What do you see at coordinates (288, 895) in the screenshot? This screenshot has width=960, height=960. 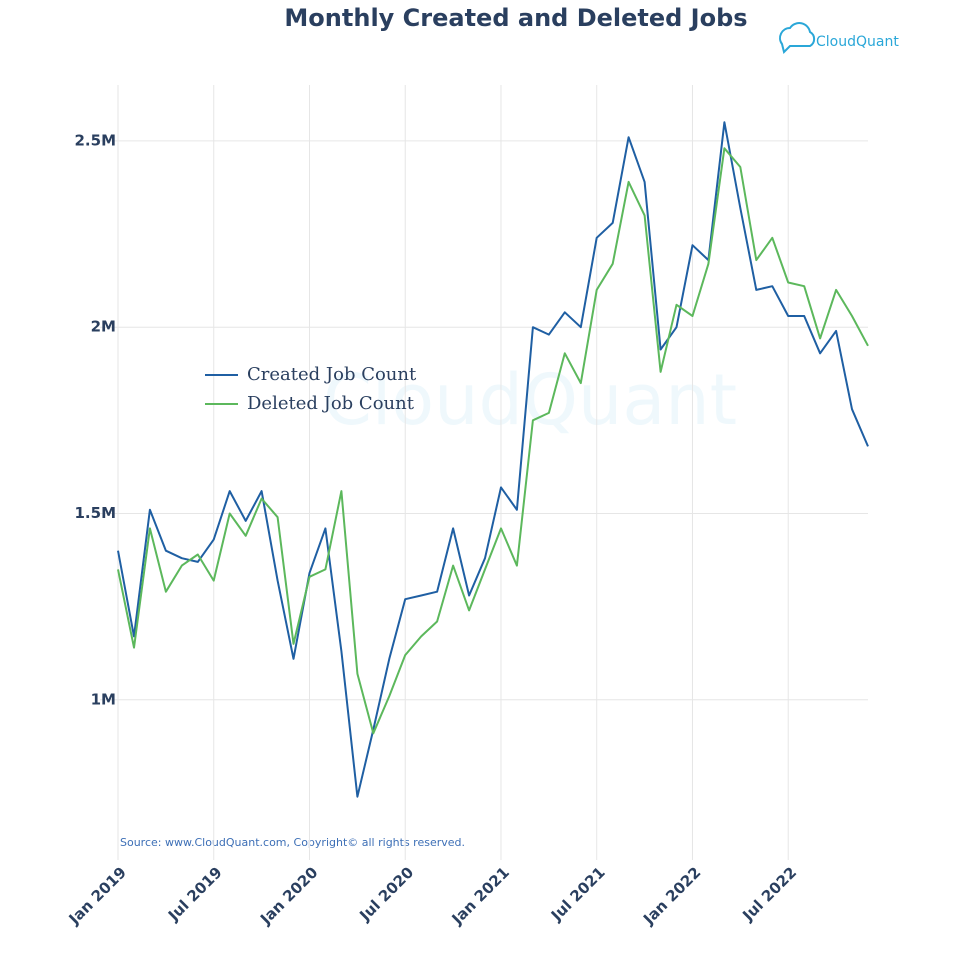 I see `x-tick-label: Jan 2020` at bounding box center [288, 895].